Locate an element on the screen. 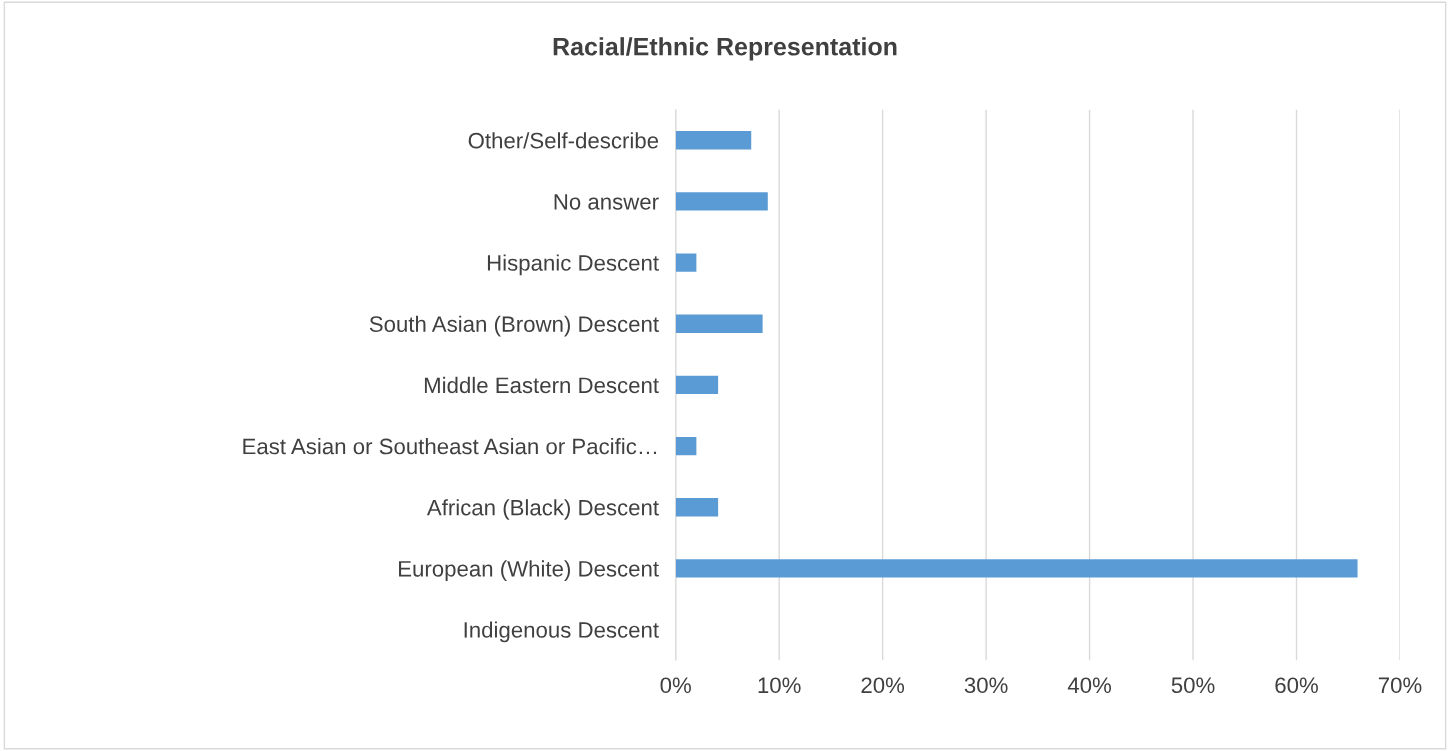 Image resolution: width=1450 pixels, height=751 pixels. x-tick-label: 0% is located at coordinates (675, 685).